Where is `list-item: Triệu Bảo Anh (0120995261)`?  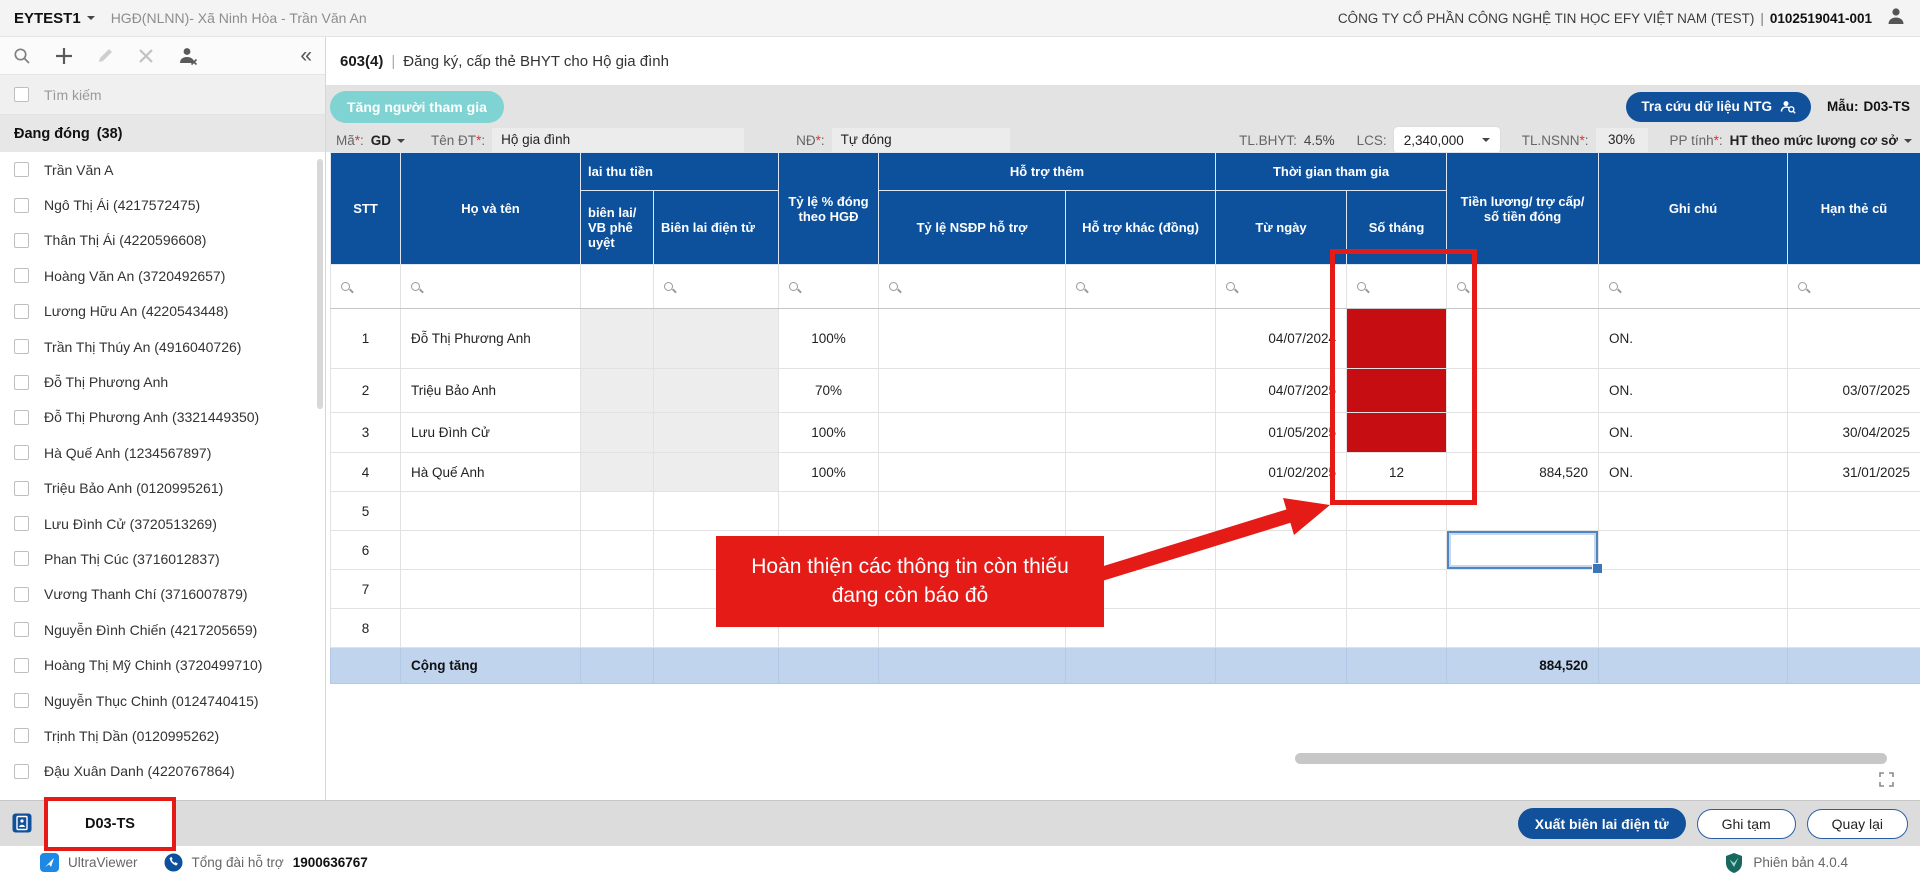
list-item: Triệu Bảo Anh (0120995261) is located at coordinates (162, 488).